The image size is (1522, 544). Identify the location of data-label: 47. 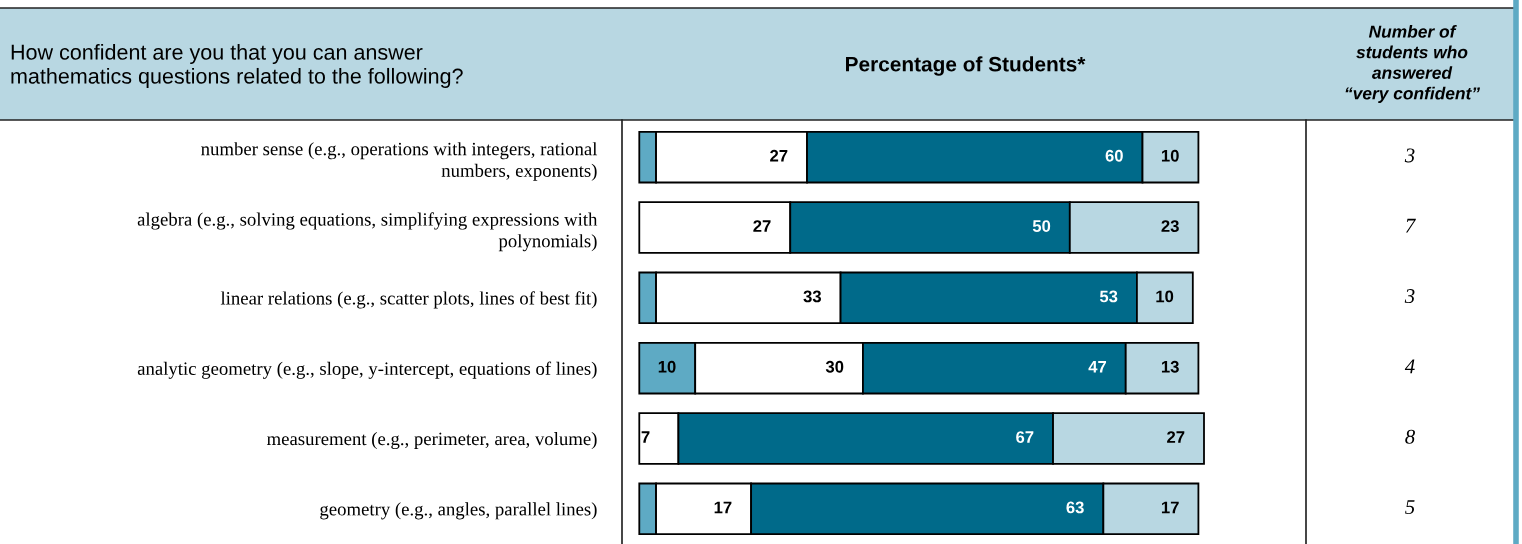
(1097, 367).